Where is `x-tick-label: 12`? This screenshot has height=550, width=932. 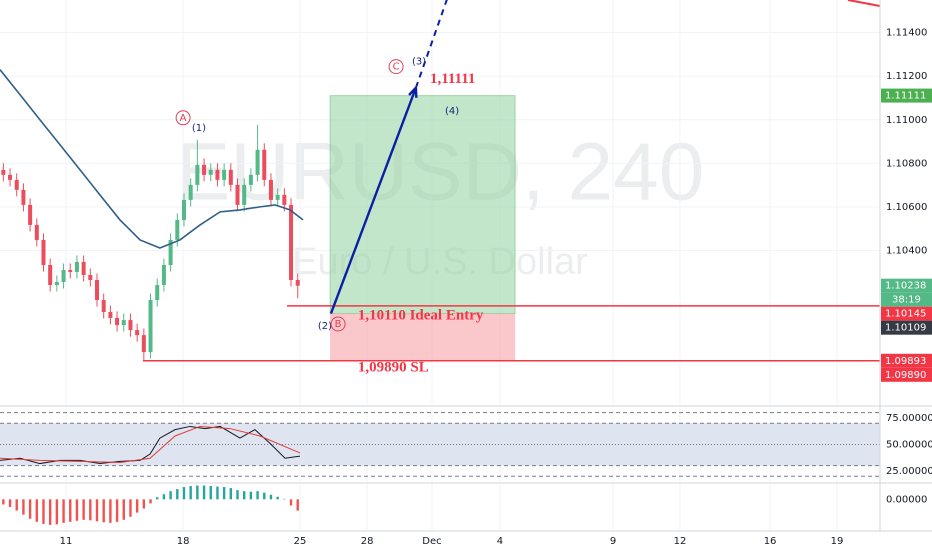 x-tick-label: 12 is located at coordinates (680, 541).